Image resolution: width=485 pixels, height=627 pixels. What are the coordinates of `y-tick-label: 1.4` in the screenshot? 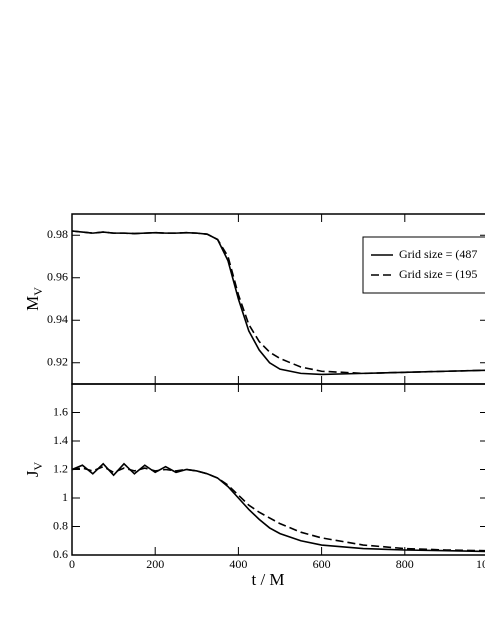 It's located at (60, 440).